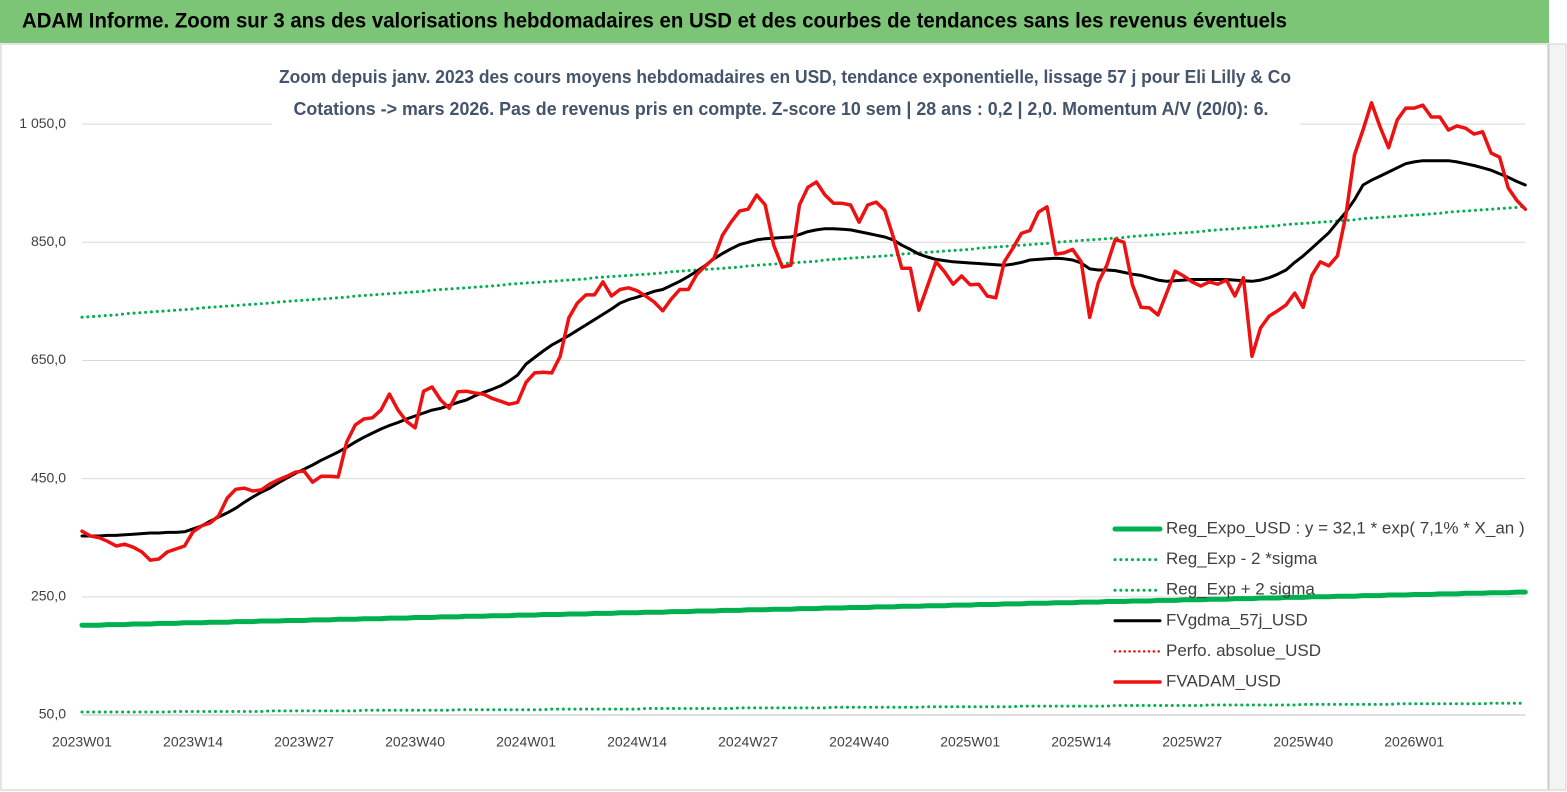  Describe the element at coordinates (1223, 680) in the screenshot. I see `legend-label: FVADAM_USD` at that location.